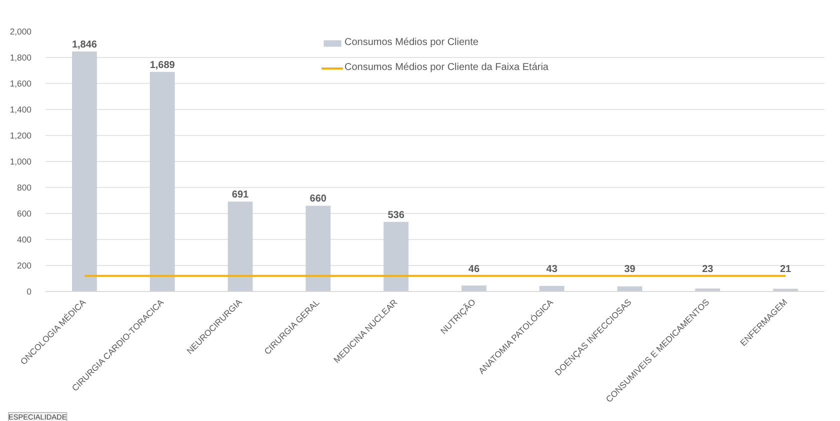 This screenshot has width=840, height=421. Describe the element at coordinates (411, 42) in the screenshot. I see `legend-label: Consumos Médios por Cliente` at that location.